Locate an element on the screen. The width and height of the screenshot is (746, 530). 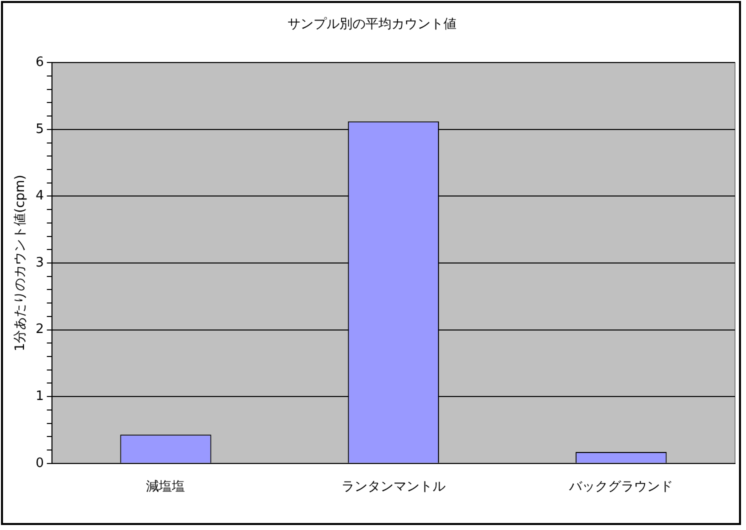
y-tick-label: 3 is located at coordinates (40, 262).